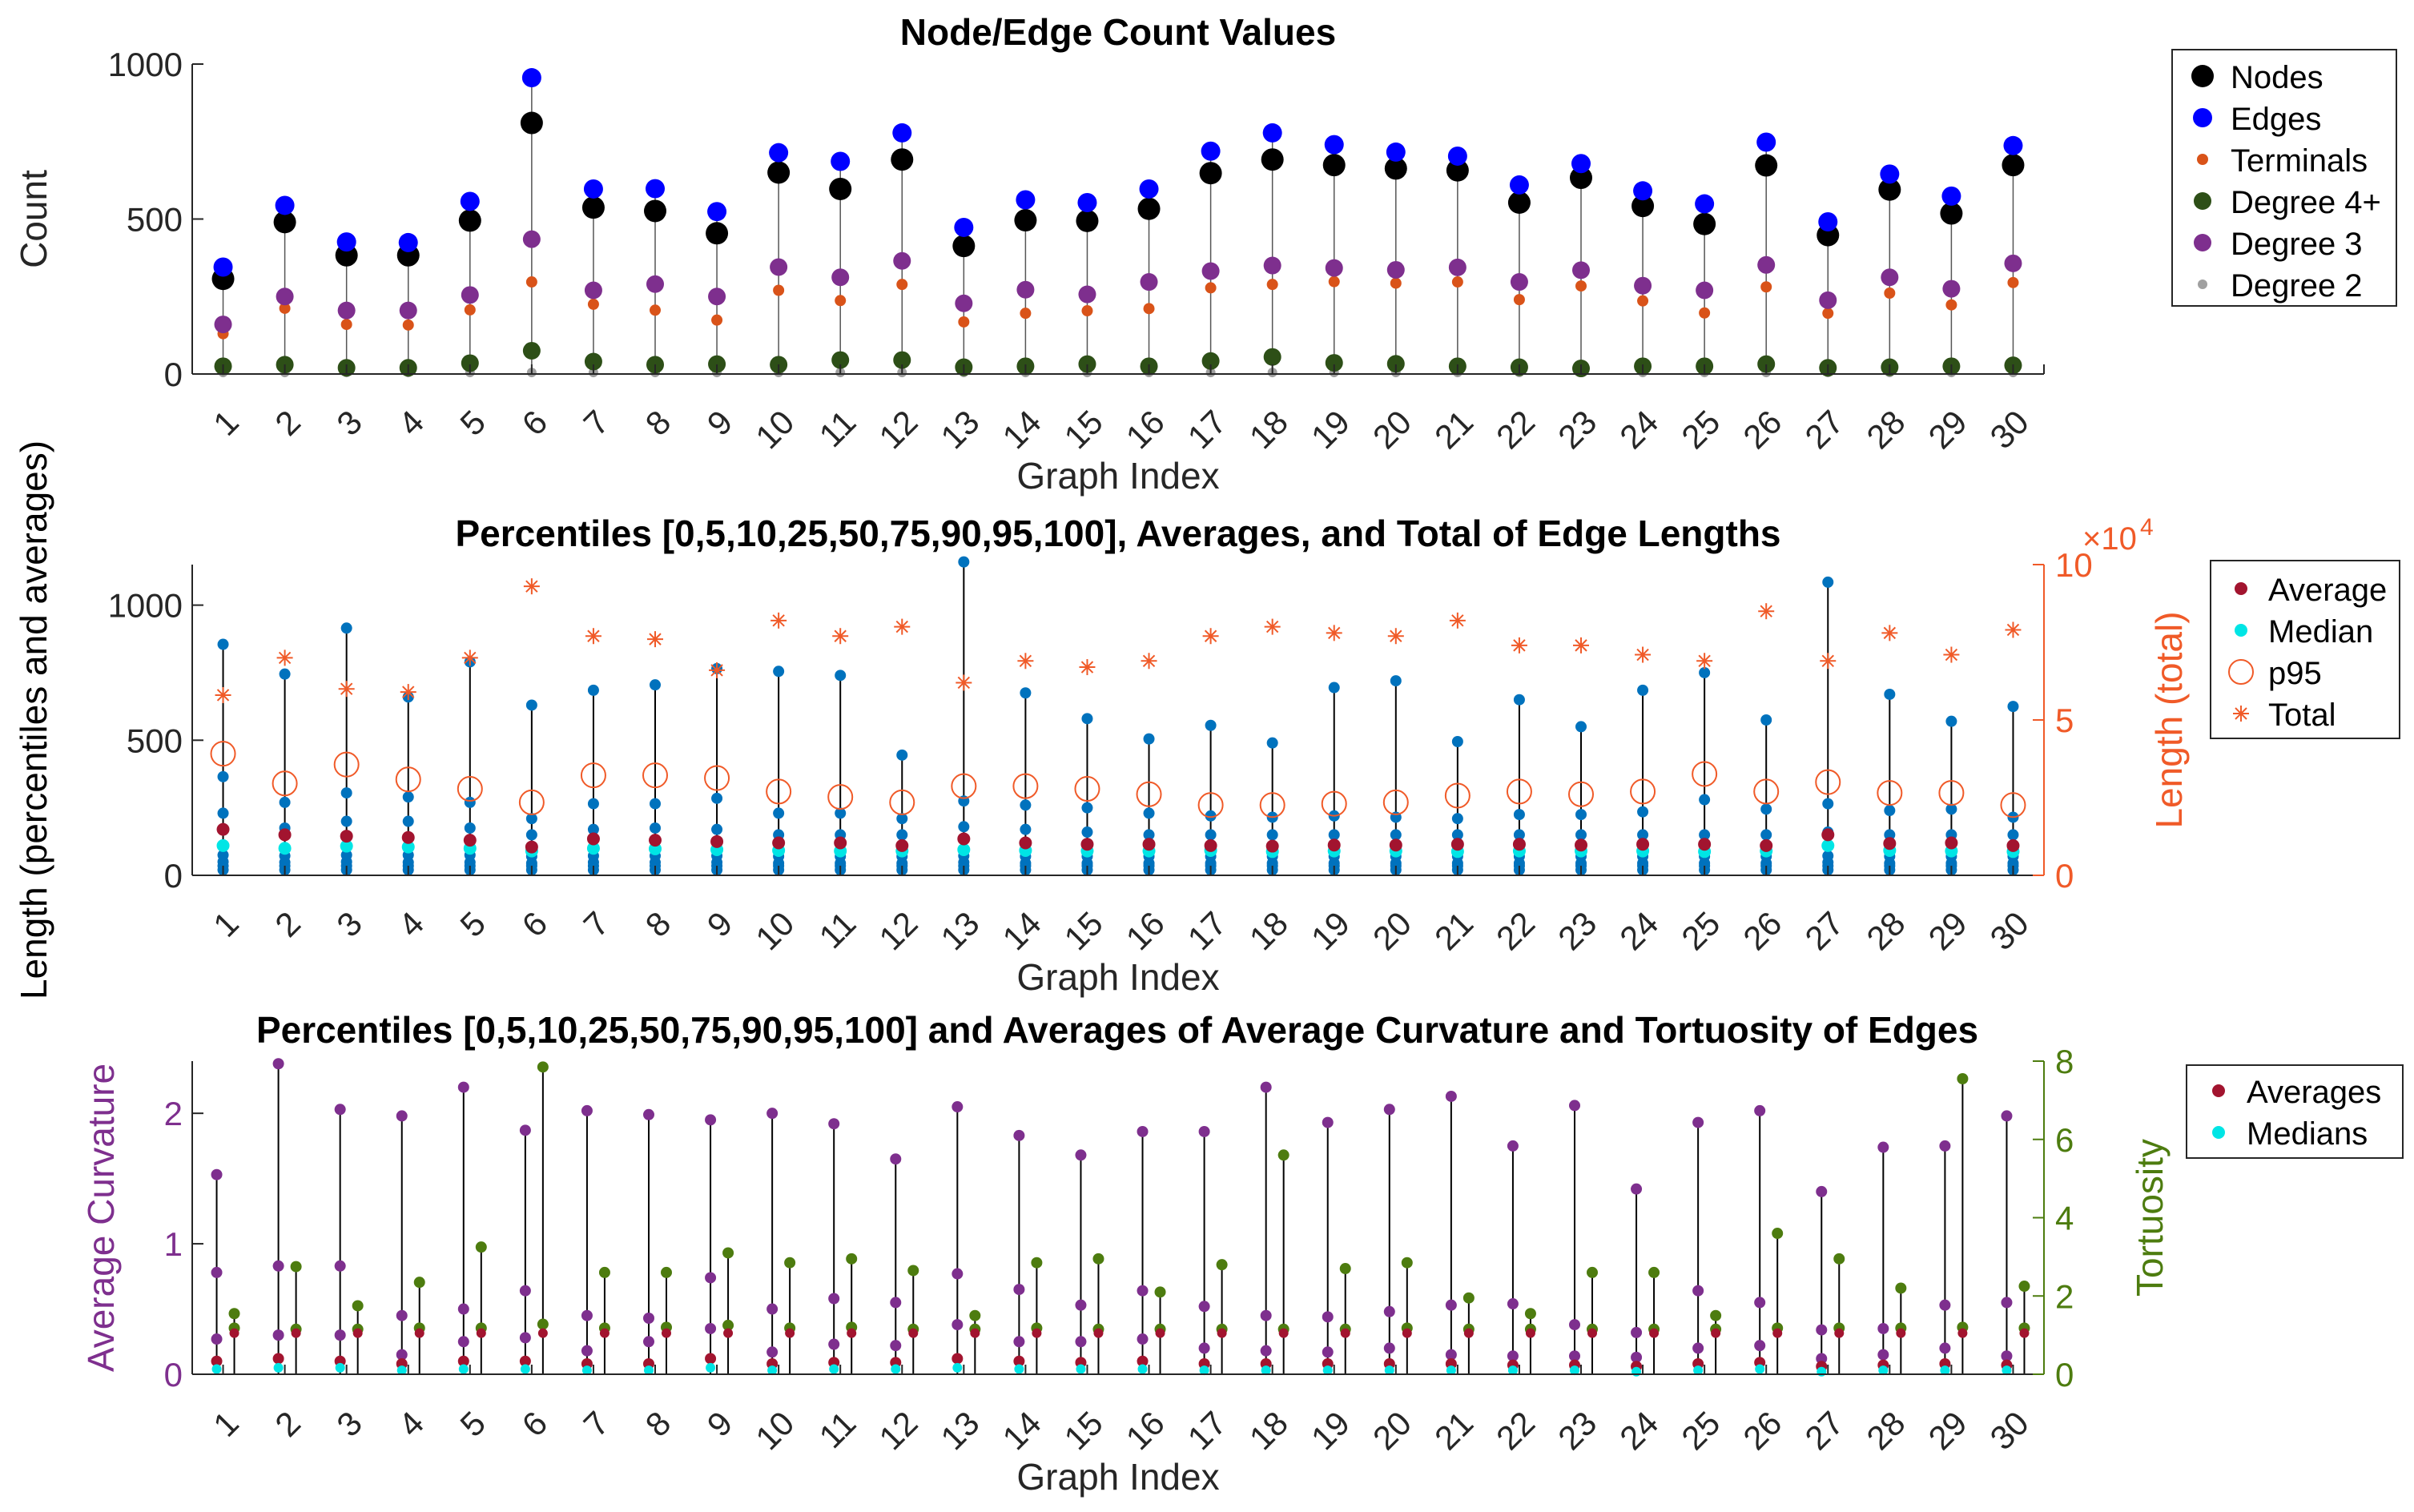 The height and width of the screenshot is (1512, 2414). What do you see at coordinates (2109, 539) in the screenshot?
I see `right-axis-exponent: ×10` at bounding box center [2109, 539].